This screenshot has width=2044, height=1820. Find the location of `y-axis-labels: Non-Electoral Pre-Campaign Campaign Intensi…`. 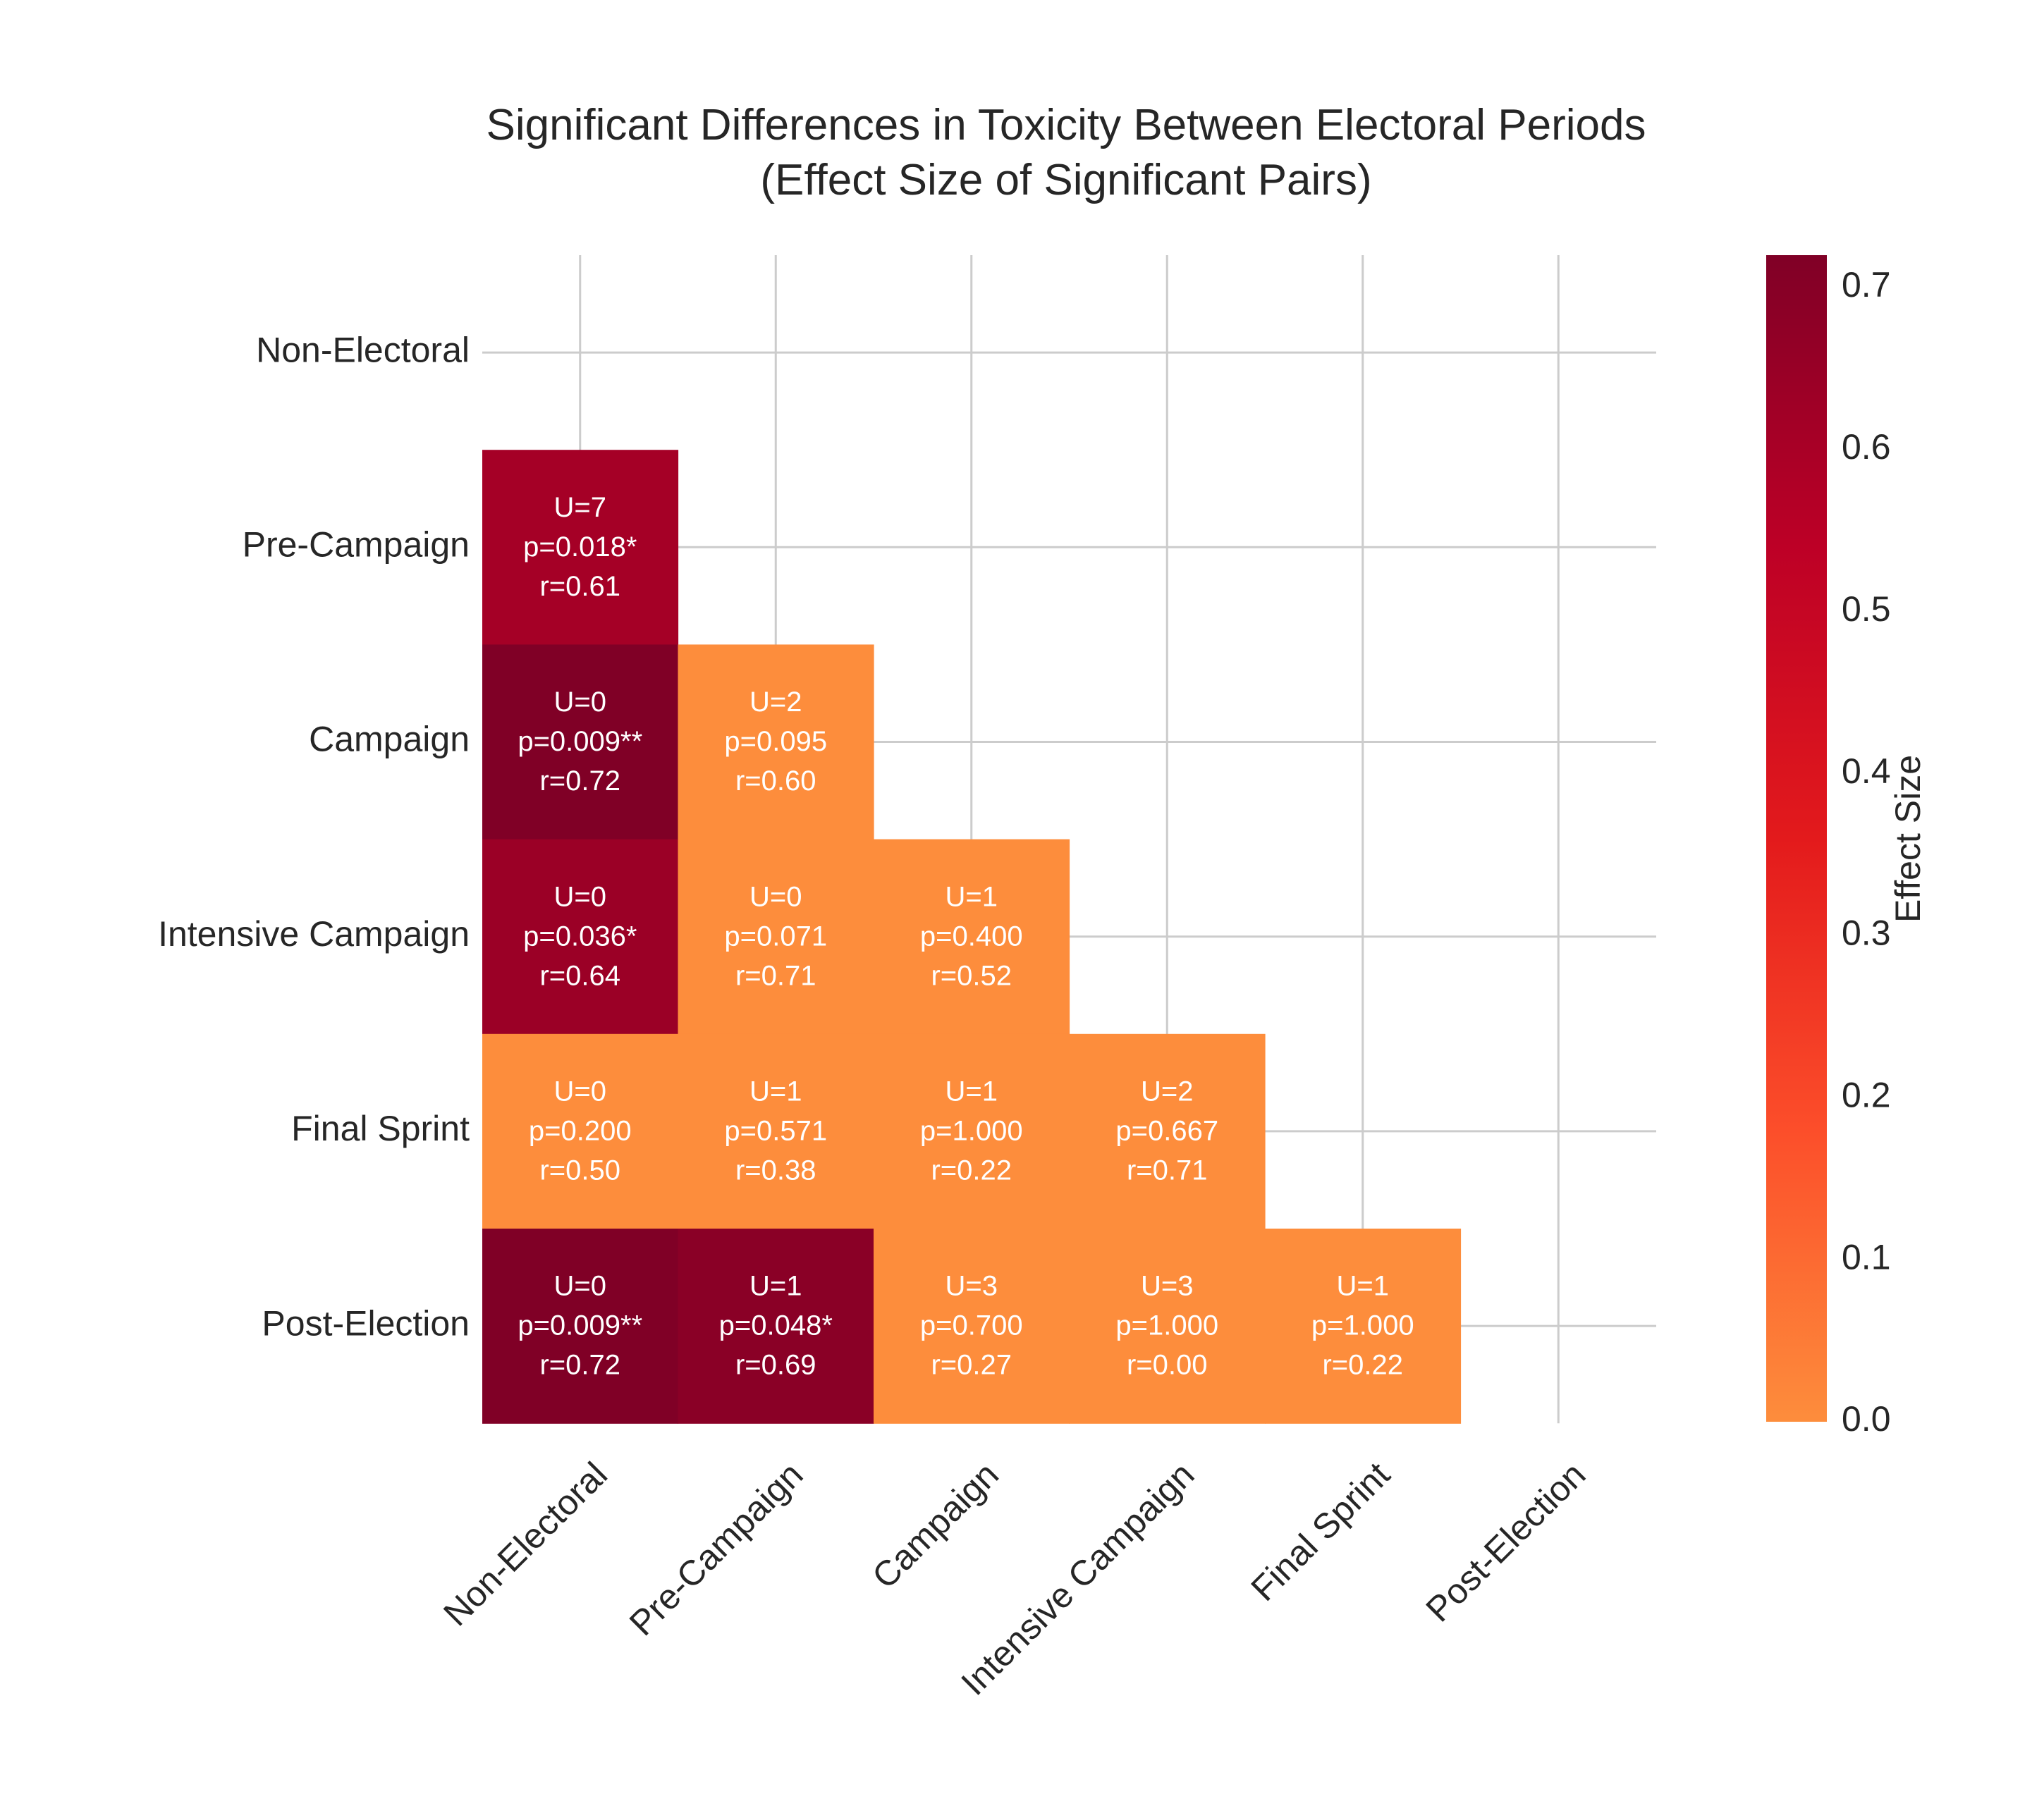

y-axis-labels: Non-Electoral Pre-Campaign Campaign Intensi… is located at coordinates (314, 837).